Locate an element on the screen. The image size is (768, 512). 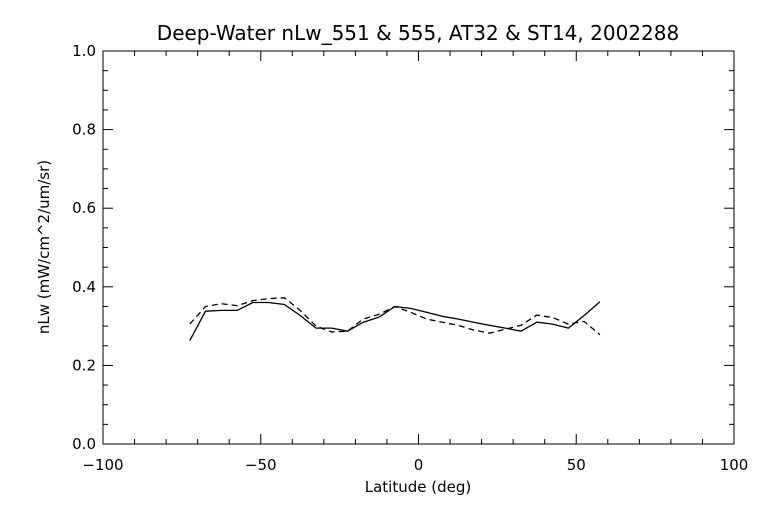
y-tick-label: 0.8 is located at coordinates (84, 130).